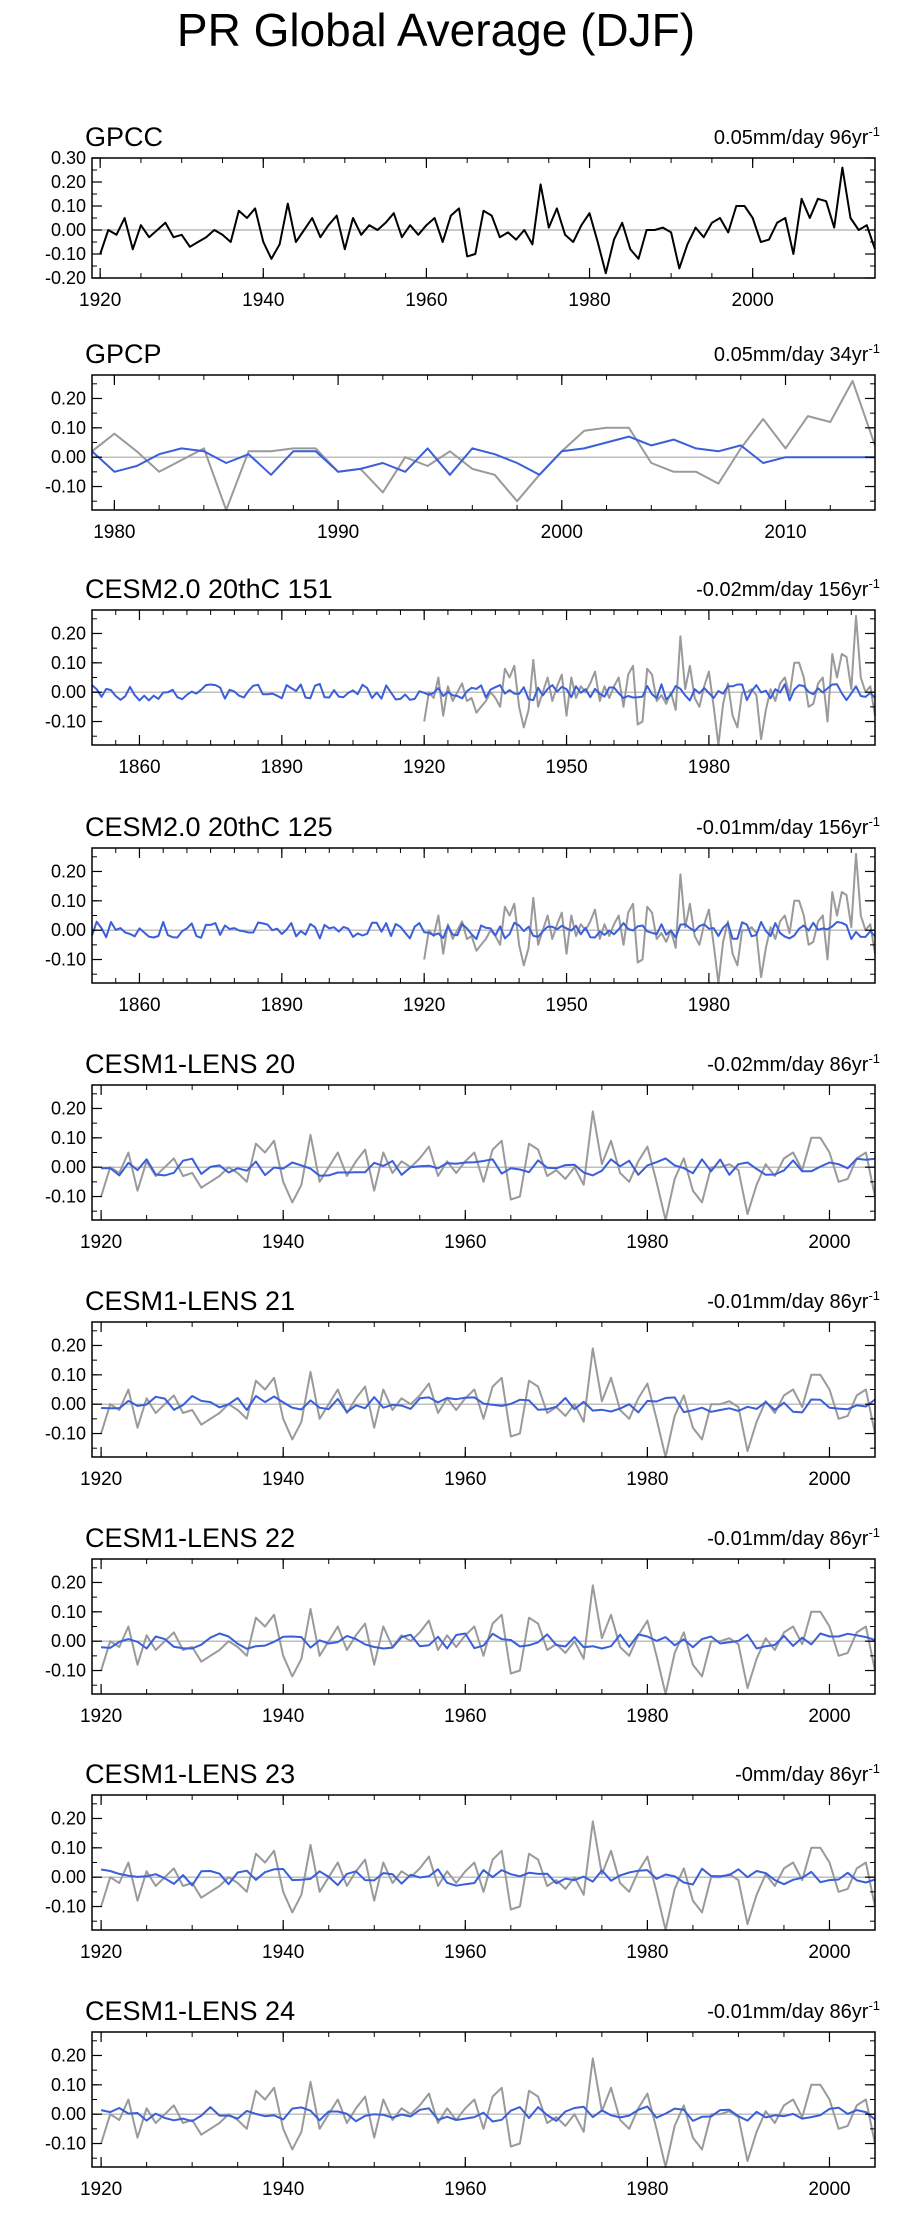  Describe the element at coordinates (123, 354) in the screenshot. I see `panel-title: GPCP` at that location.